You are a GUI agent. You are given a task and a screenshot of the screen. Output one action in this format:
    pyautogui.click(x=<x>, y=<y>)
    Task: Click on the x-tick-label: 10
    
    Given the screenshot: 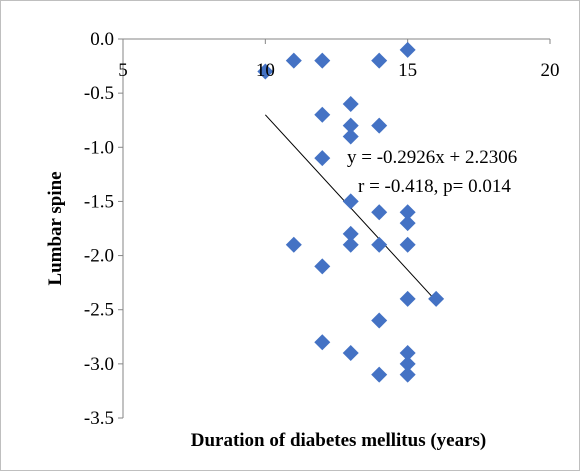 What is the action you would take?
    pyautogui.click(x=265, y=70)
    